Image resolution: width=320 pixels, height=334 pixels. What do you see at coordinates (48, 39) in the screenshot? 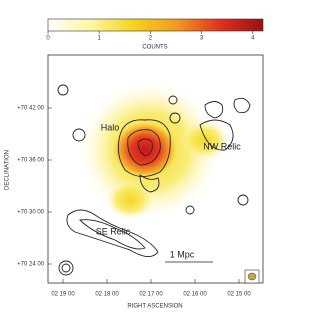
I see `colorbar-tick-label: 0` at bounding box center [48, 39].